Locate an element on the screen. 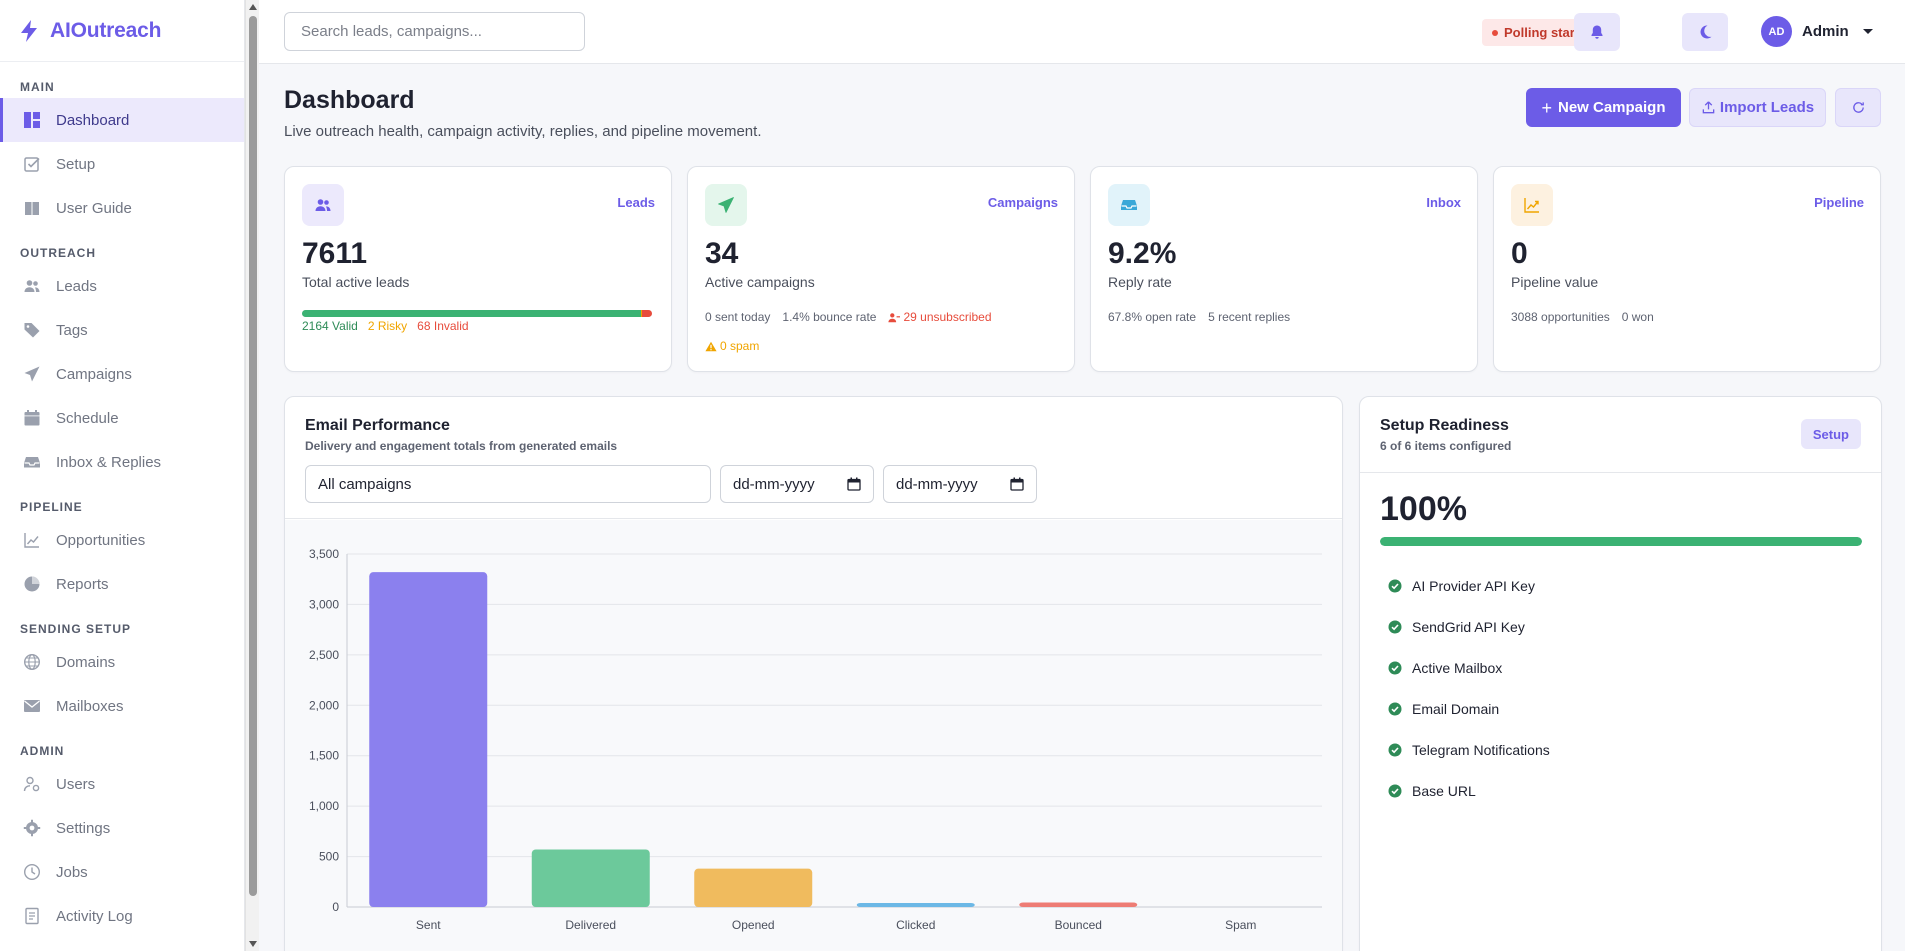 The height and width of the screenshot is (951, 1905). sidebar-item-tags: Tags is located at coordinates (122, 330).